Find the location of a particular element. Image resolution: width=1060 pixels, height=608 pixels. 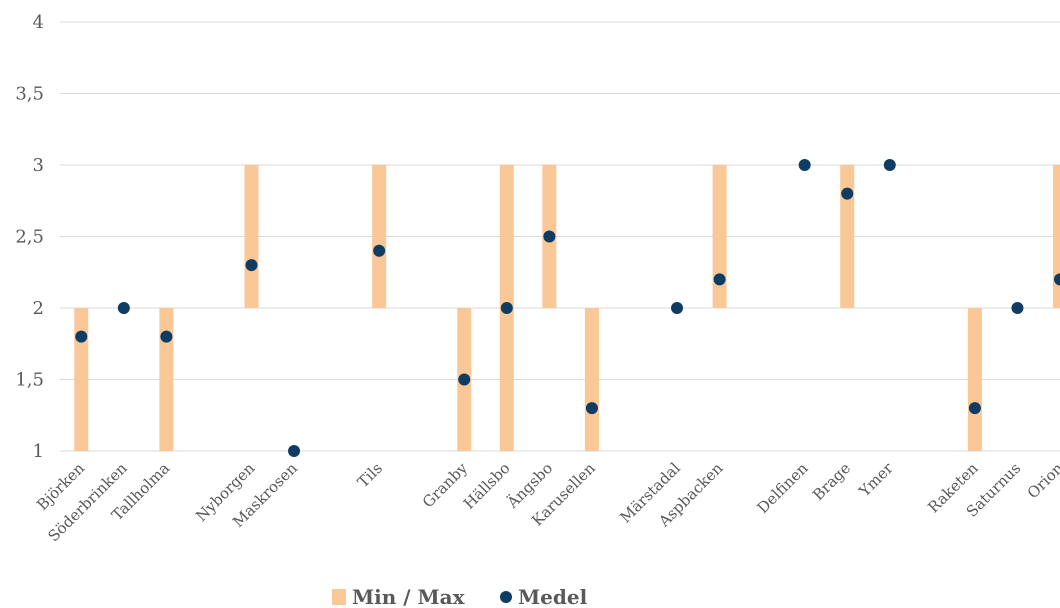

x-category-label: Tils is located at coordinates (370, 475).